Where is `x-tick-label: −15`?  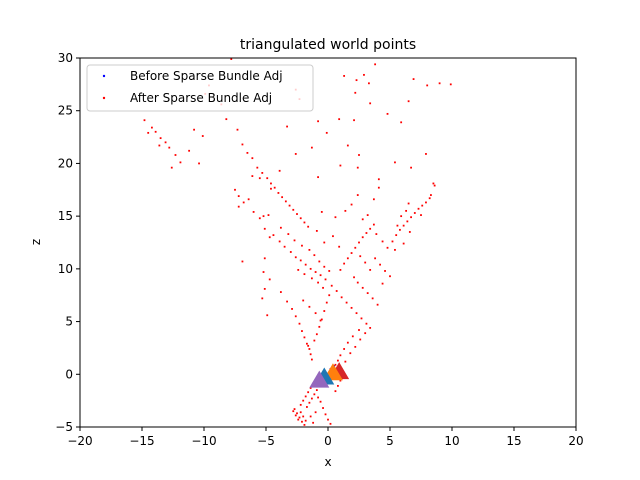
x-tick-label: −15 is located at coordinates (141, 441).